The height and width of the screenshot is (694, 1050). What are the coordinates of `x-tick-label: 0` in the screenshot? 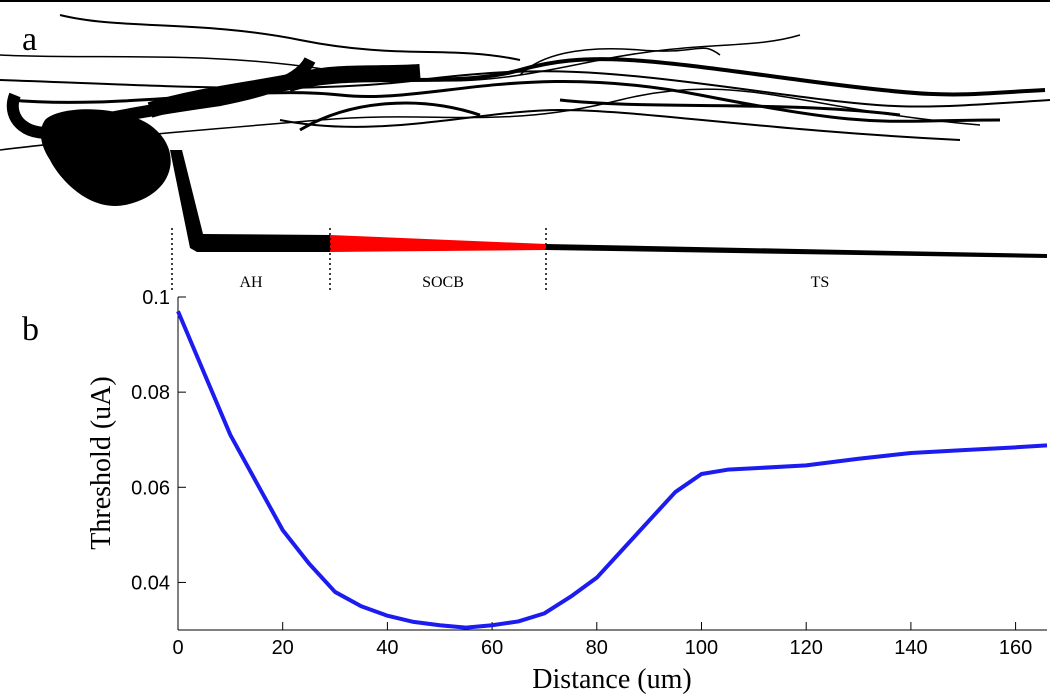 It's located at (177, 648).